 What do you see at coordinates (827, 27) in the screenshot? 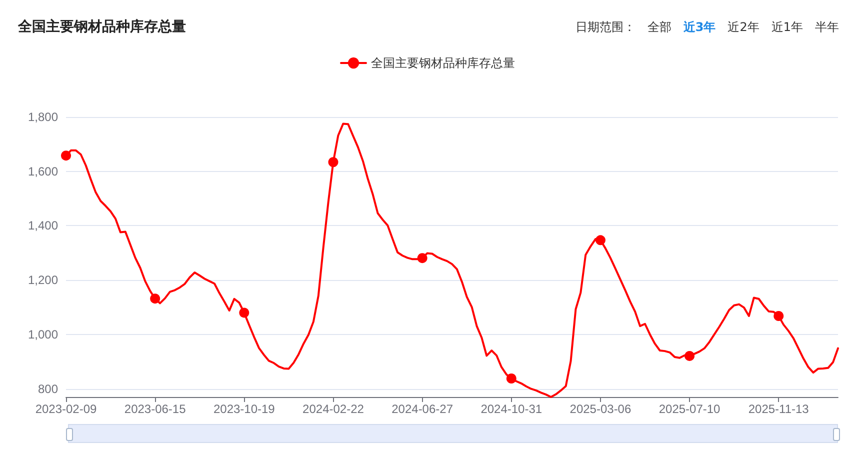
I see `text: 半年` at bounding box center [827, 27].